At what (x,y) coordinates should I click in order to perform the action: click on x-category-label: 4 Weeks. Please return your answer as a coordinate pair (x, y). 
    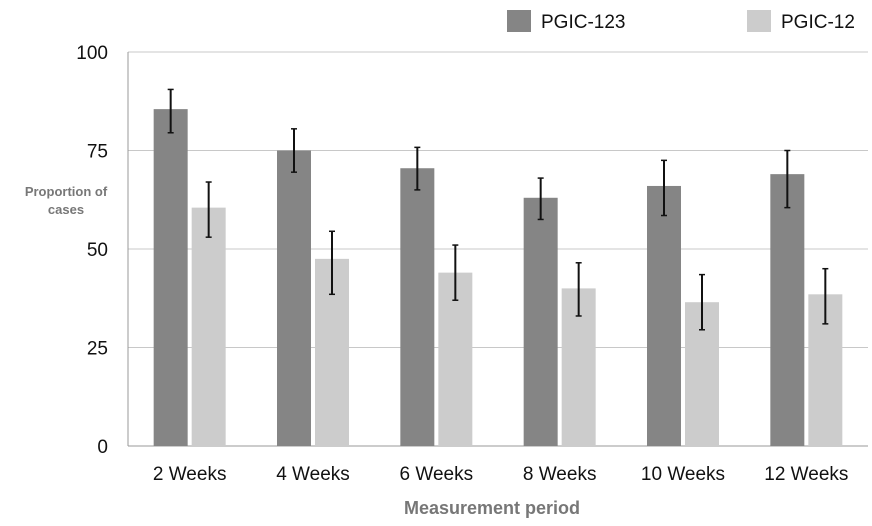
    Looking at the image, I should click on (313, 474).